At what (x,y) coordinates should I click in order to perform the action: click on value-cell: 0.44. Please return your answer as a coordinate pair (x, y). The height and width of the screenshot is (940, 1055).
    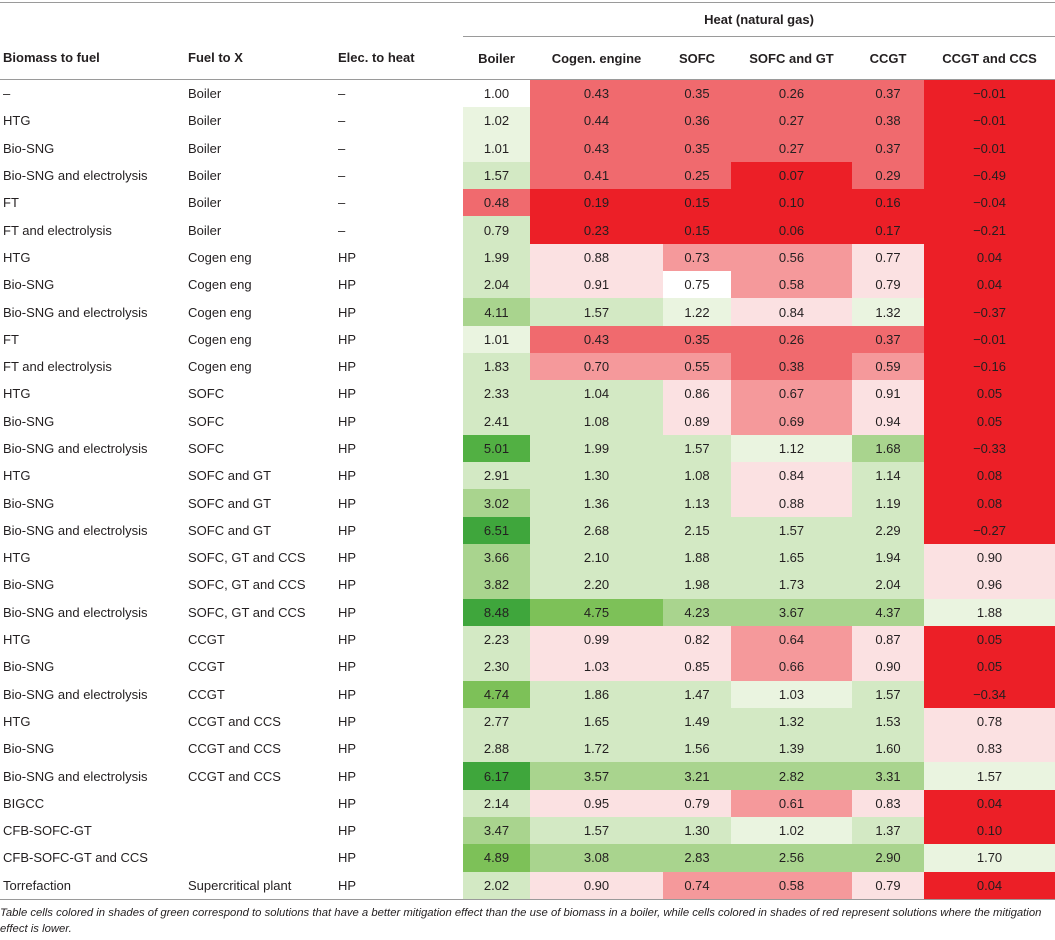
    Looking at the image, I should click on (596, 121).